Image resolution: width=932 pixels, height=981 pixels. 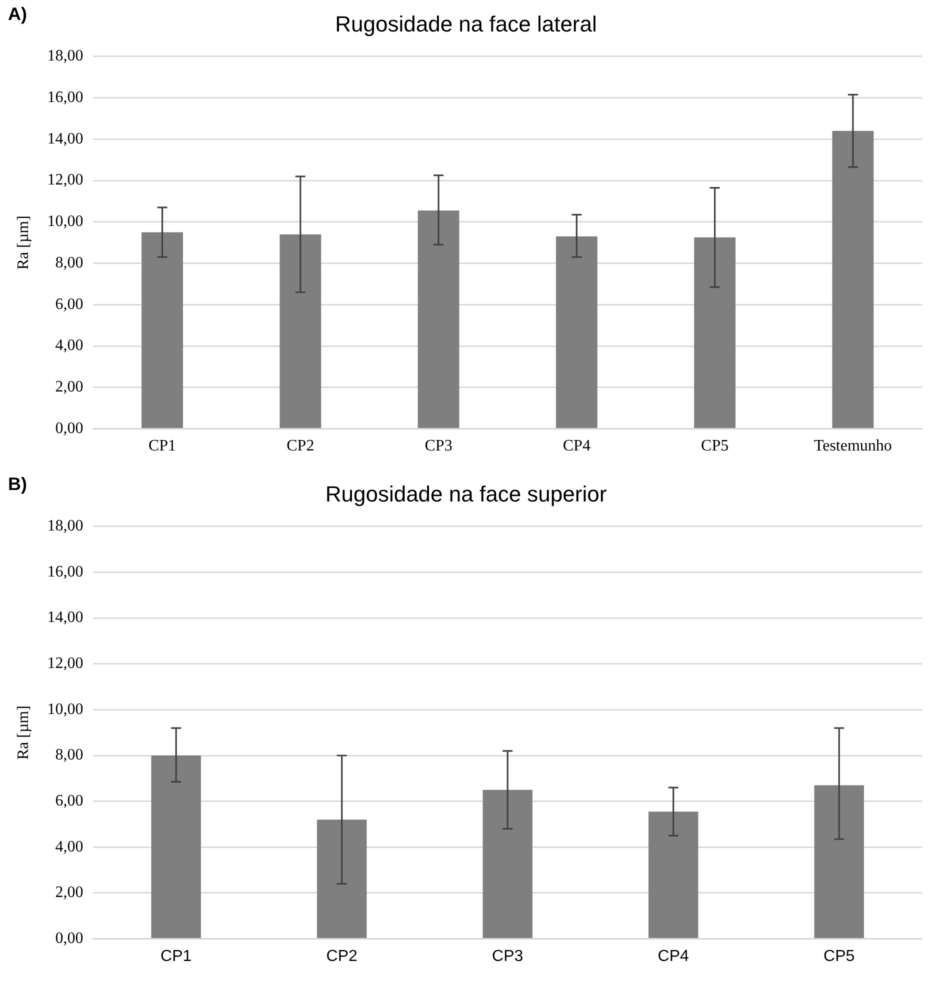 I want to click on text: A), so click(x=17, y=14).